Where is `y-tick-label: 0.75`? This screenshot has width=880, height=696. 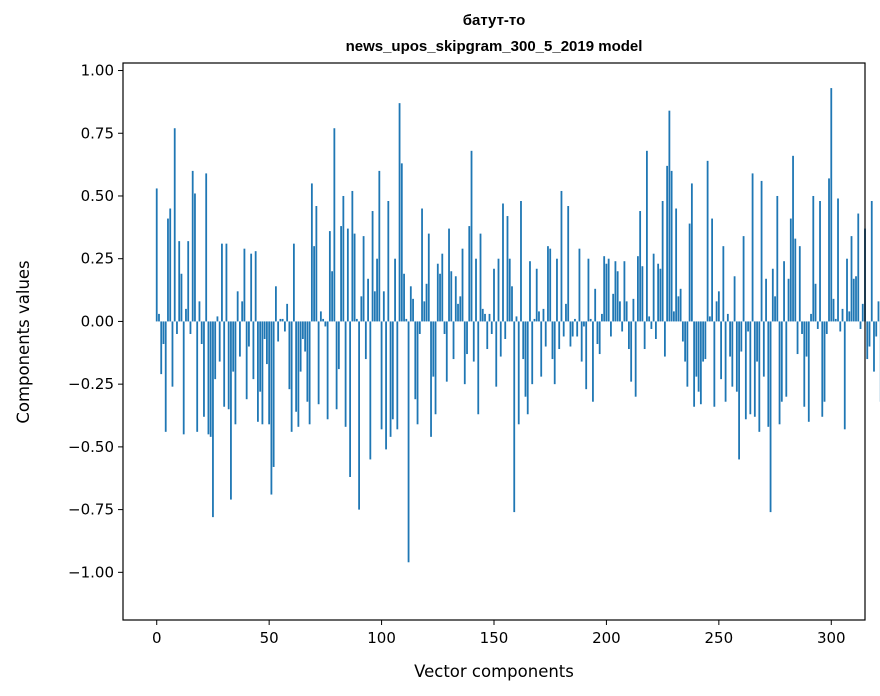
y-tick-label: 0.75 is located at coordinates (97, 133).